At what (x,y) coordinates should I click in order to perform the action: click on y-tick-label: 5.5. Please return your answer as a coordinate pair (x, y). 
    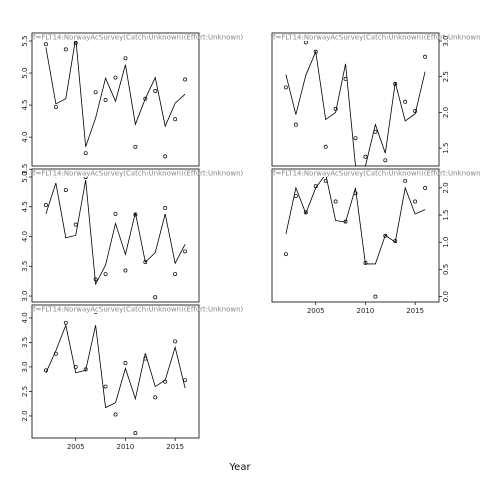
    Looking at the image, I should click on (25, 40).